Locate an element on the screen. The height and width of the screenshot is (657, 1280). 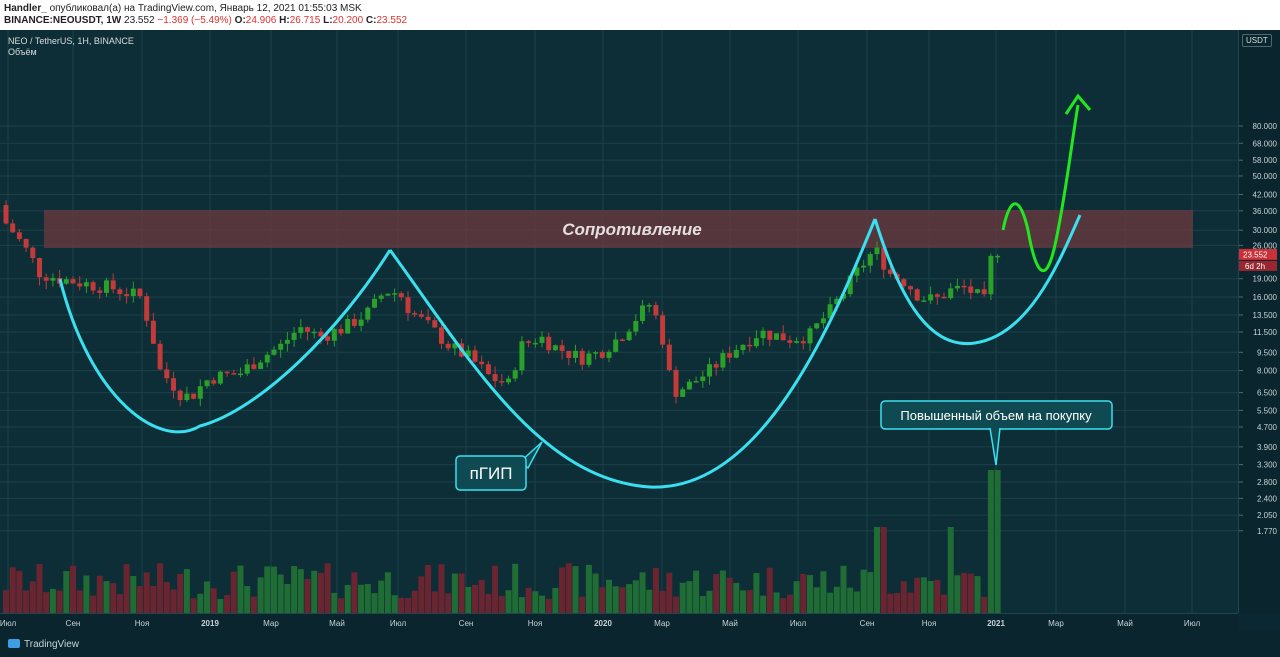
volume-legend: Объём is located at coordinates (22, 52).